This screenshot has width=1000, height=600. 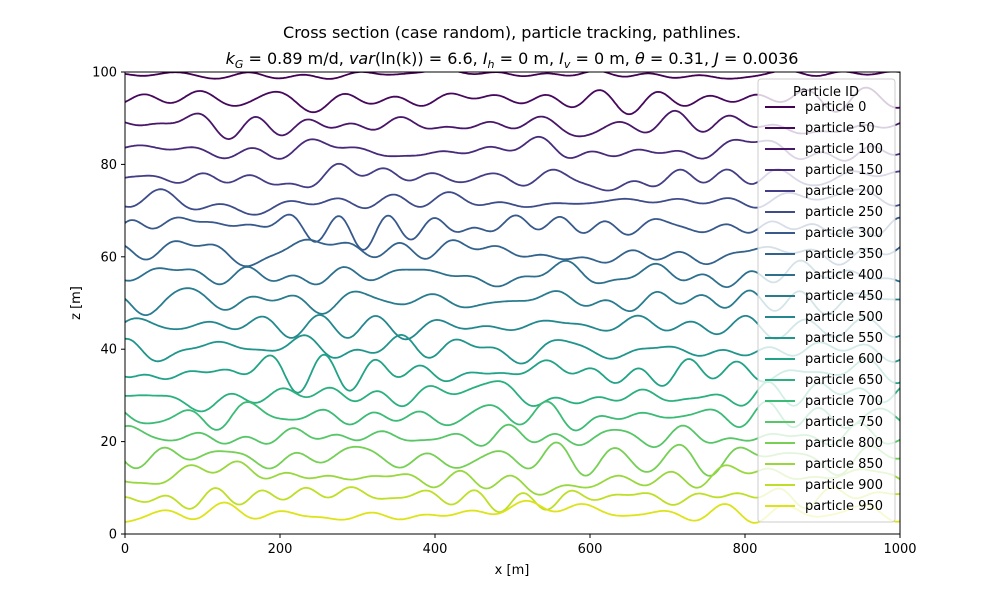 I want to click on y-axis-label: z [m], so click(x=76, y=303).